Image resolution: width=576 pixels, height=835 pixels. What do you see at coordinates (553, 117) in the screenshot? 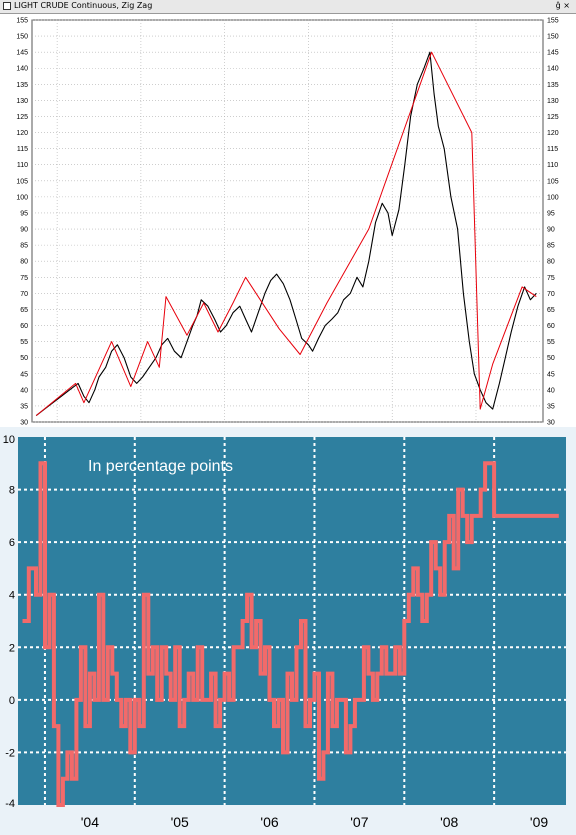
I see `y-tick-label-right: 125` at bounding box center [553, 117].